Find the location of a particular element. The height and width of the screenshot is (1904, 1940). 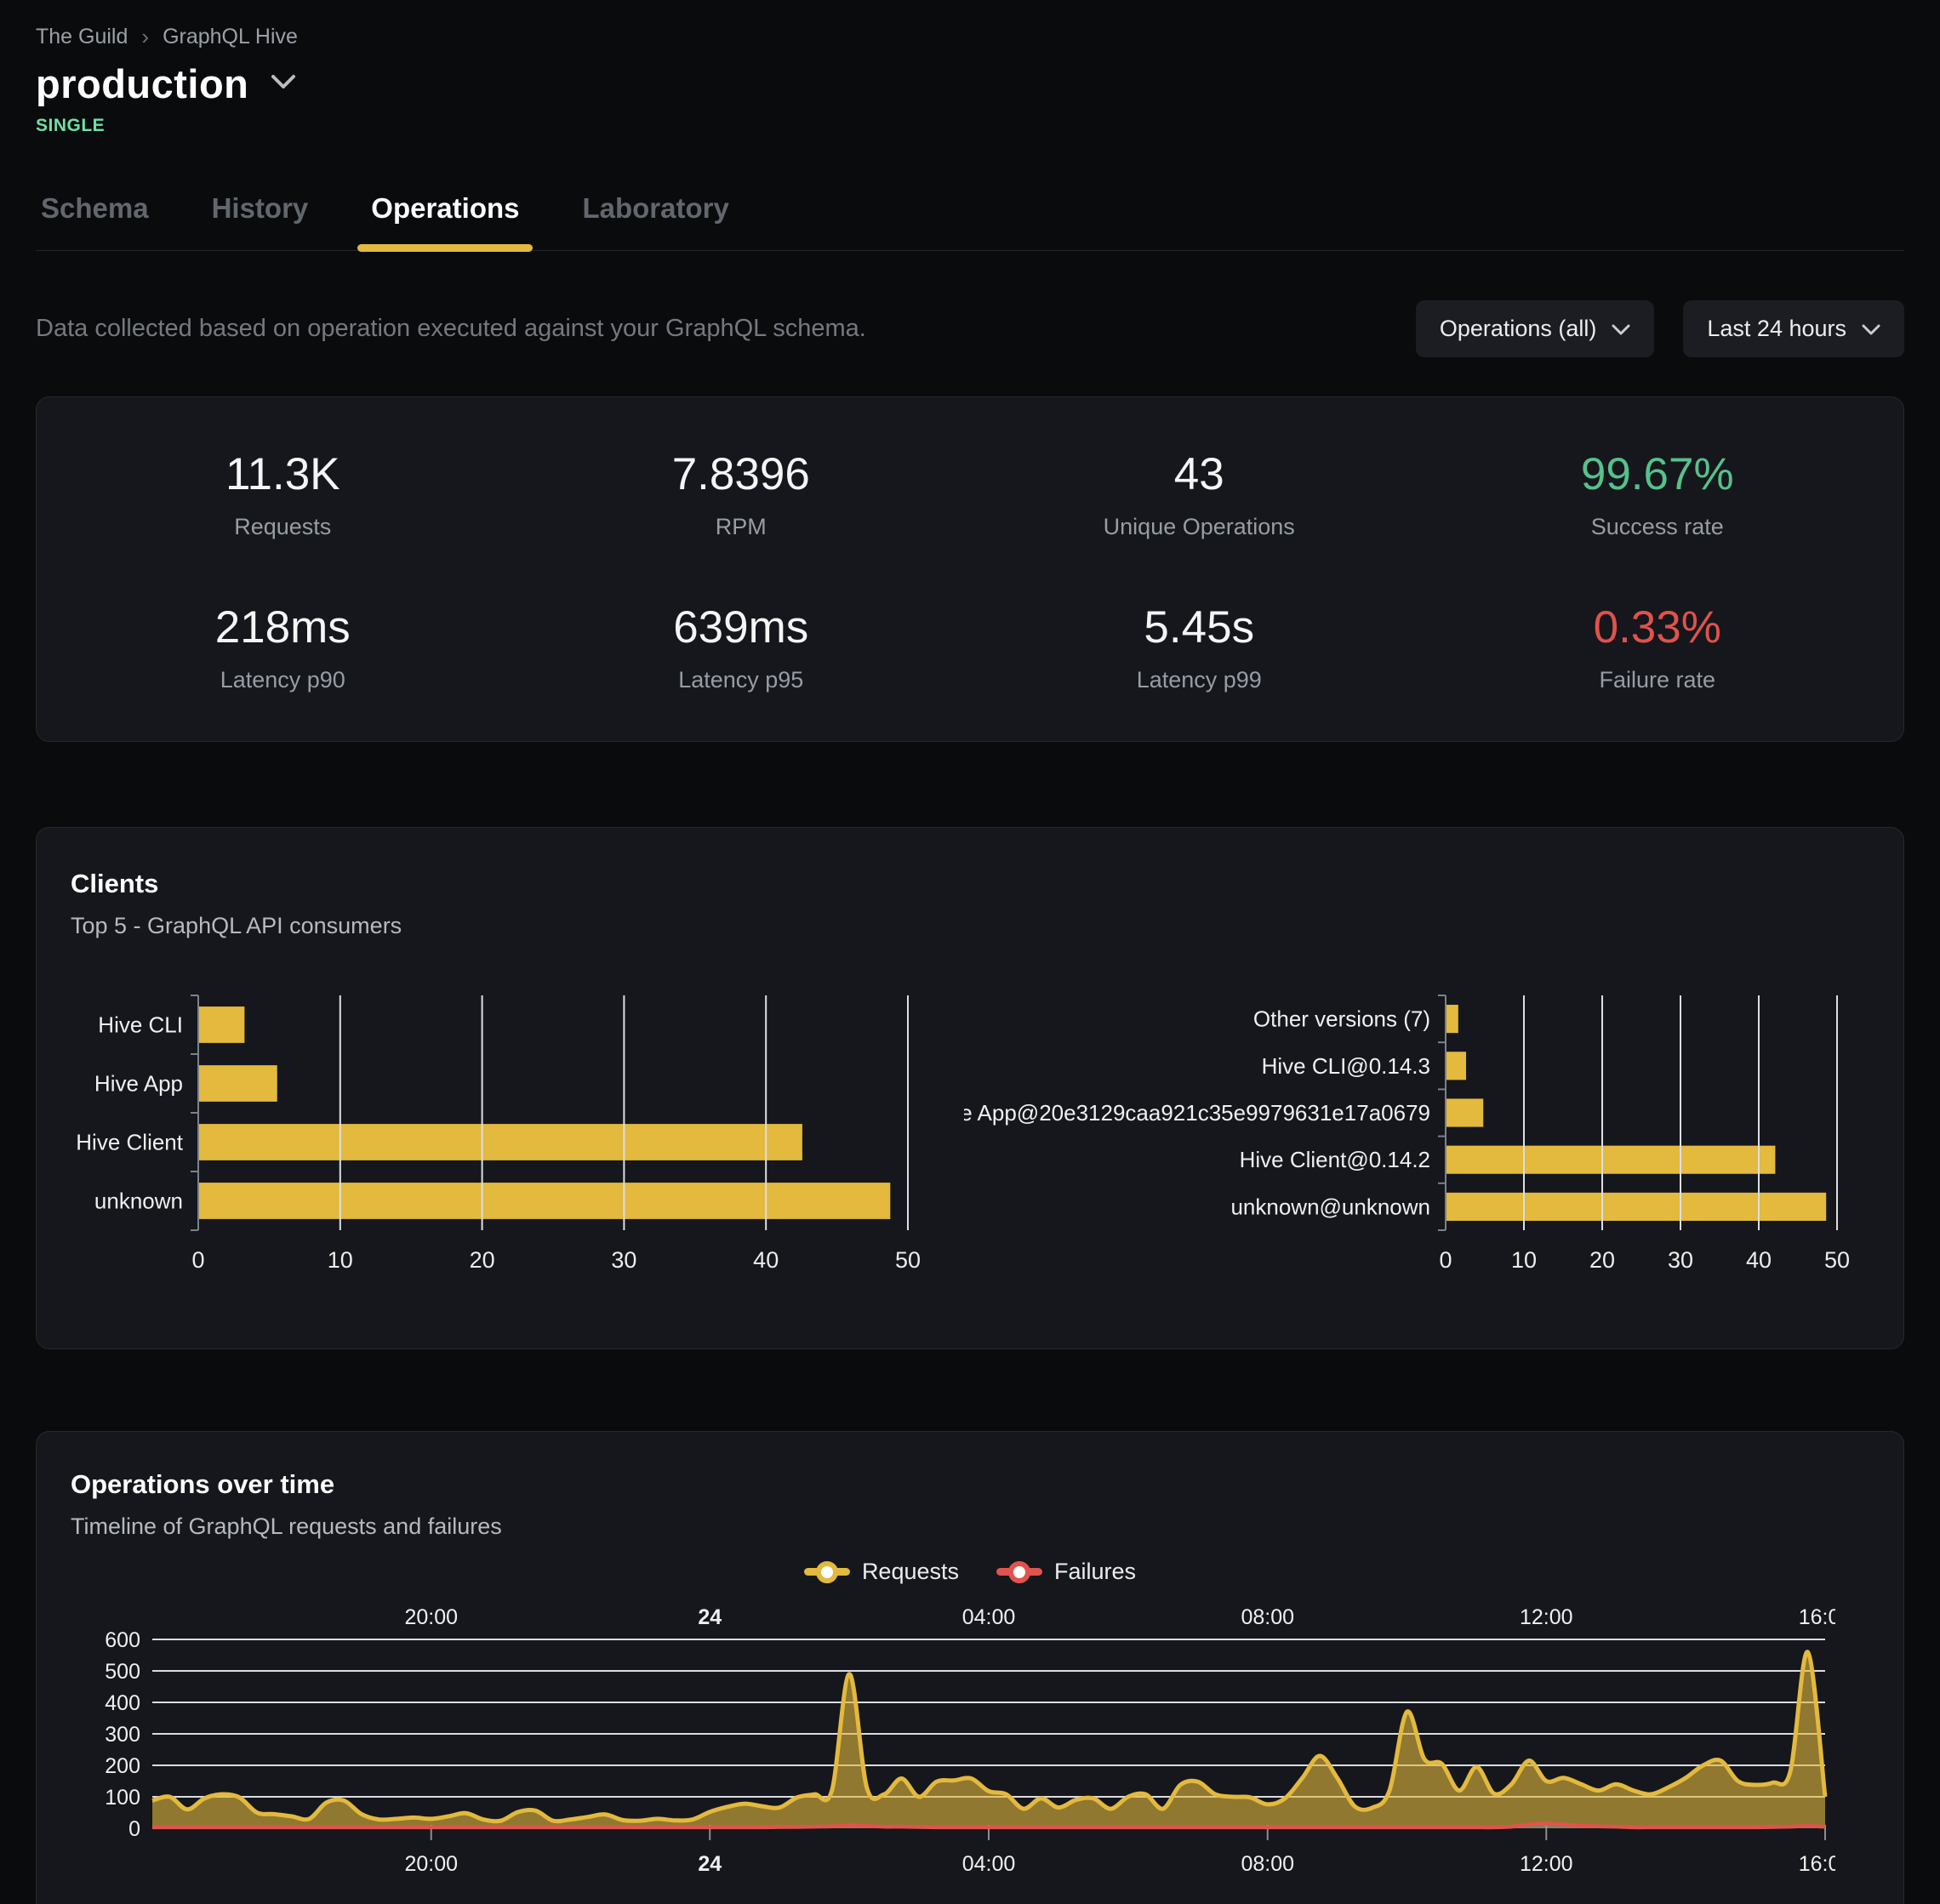

stat-latency-p95-value: 639ms is located at coordinates (741, 628).